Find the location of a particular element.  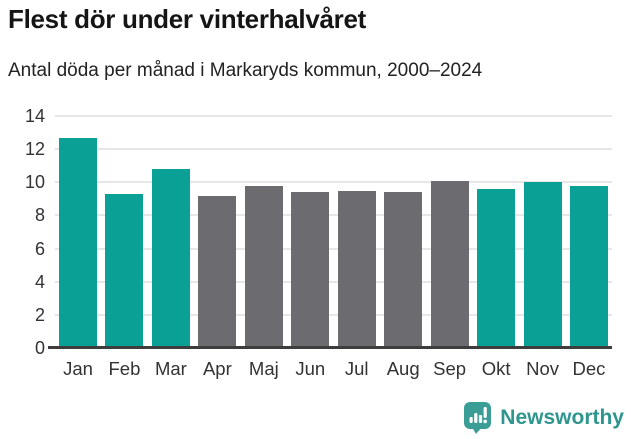

x-tick-label: Sep is located at coordinates (450, 368).